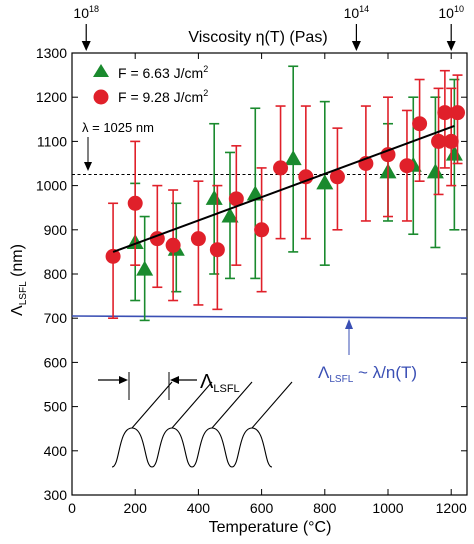 Image resolution: width=474 pixels, height=544 pixels. I want to click on period-arrow-left-head, so click(123, 380).